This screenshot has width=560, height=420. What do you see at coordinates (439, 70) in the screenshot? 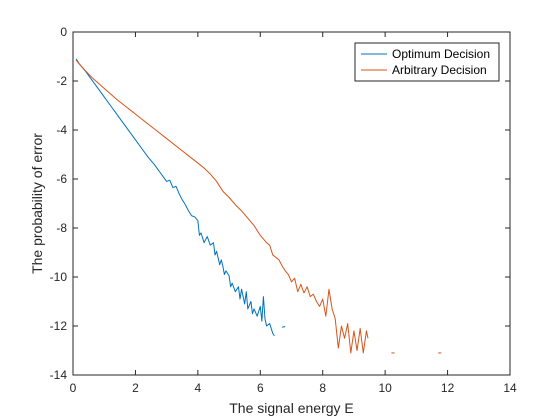
I see `legend-entry-2: Arbitrary Decision` at bounding box center [439, 70].